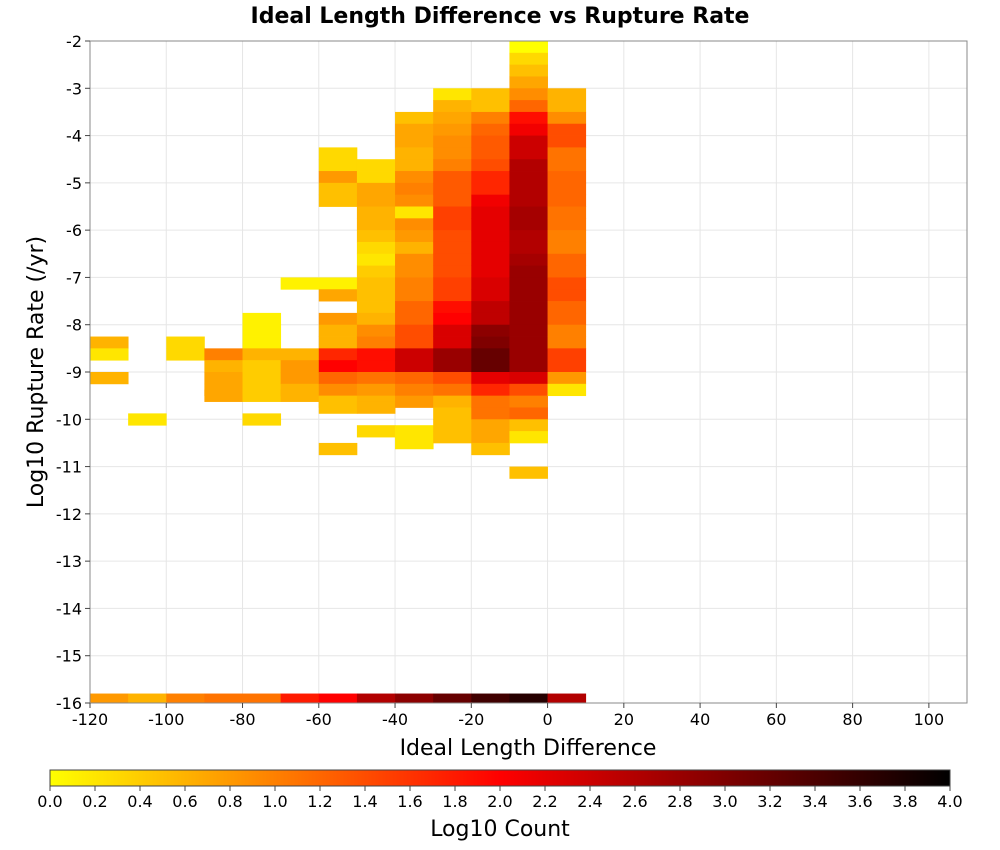  What do you see at coordinates (769, 801) in the screenshot?
I see `colorbar-tick-label: 3.2` at bounding box center [769, 801].